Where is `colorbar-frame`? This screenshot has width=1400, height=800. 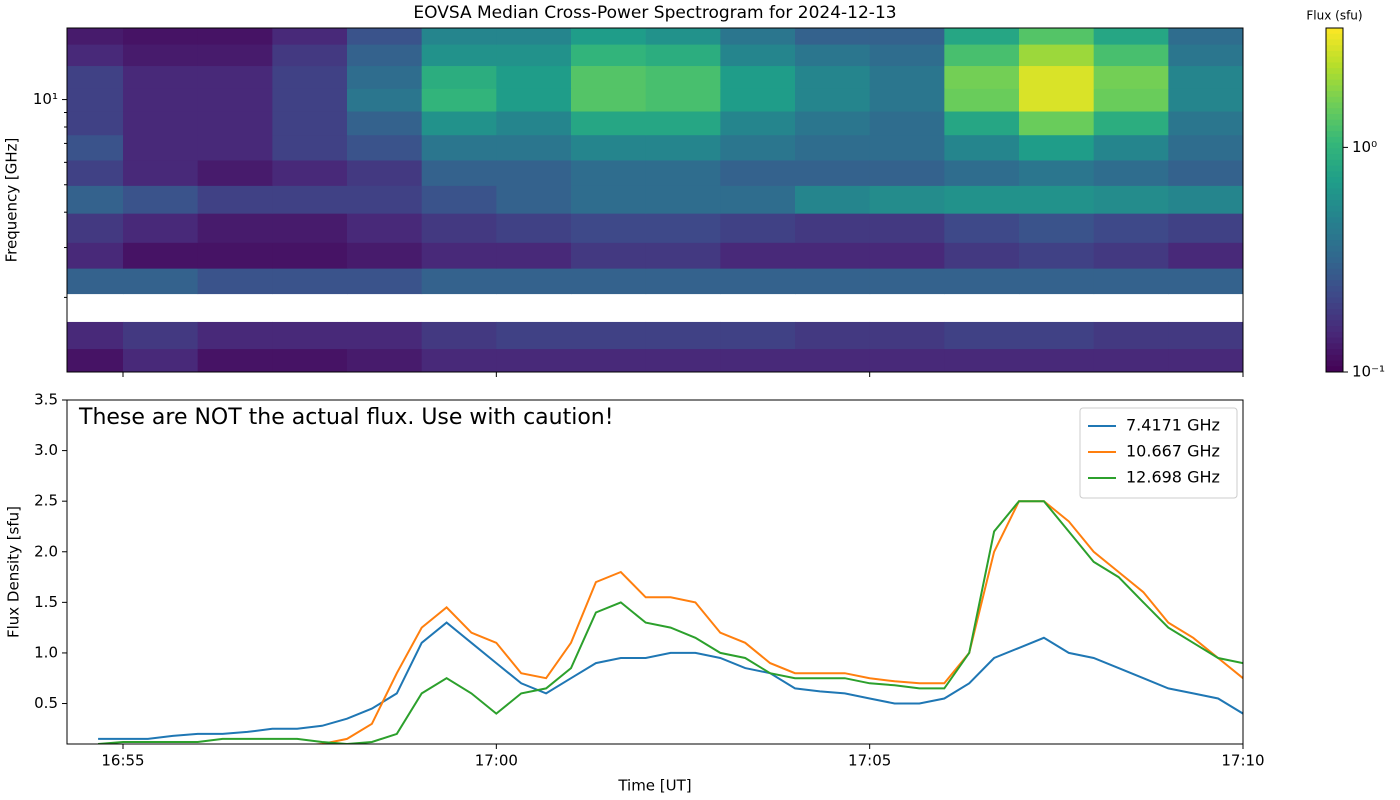
colorbar-frame is located at coordinates (1334, 200).